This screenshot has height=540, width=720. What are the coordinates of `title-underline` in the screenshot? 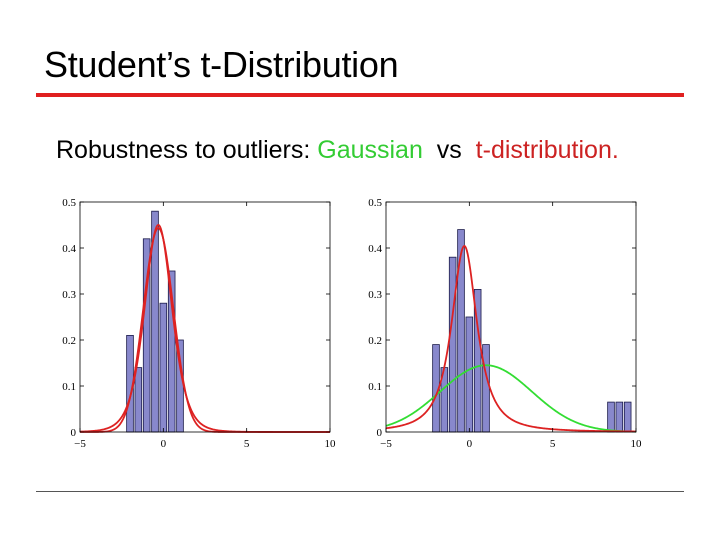 It's located at (360, 95).